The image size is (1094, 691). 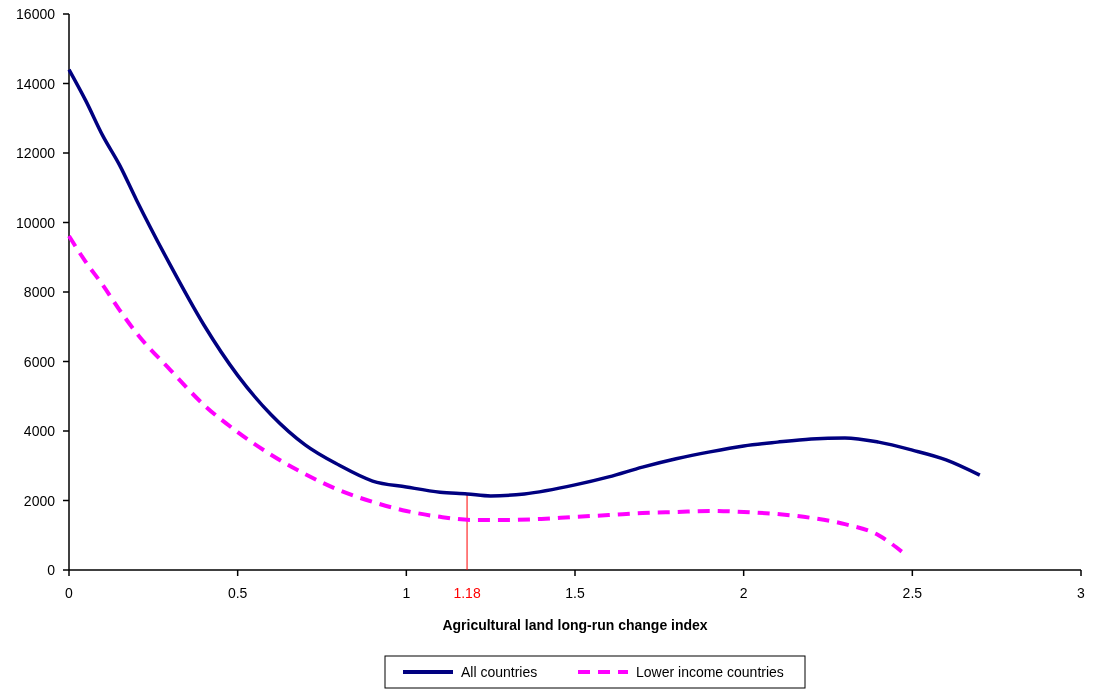 I want to click on x-tick-label: 3, so click(x=1081, y=593).